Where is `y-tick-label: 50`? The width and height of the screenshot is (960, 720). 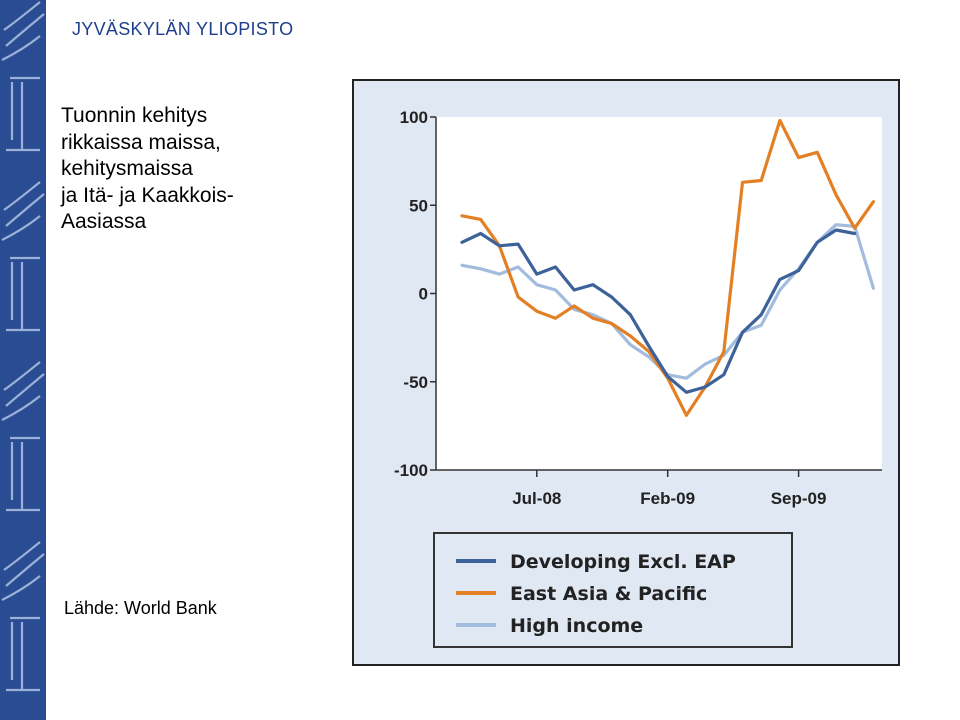
y-tick-label: 50 is located at coordinates (418, 205).